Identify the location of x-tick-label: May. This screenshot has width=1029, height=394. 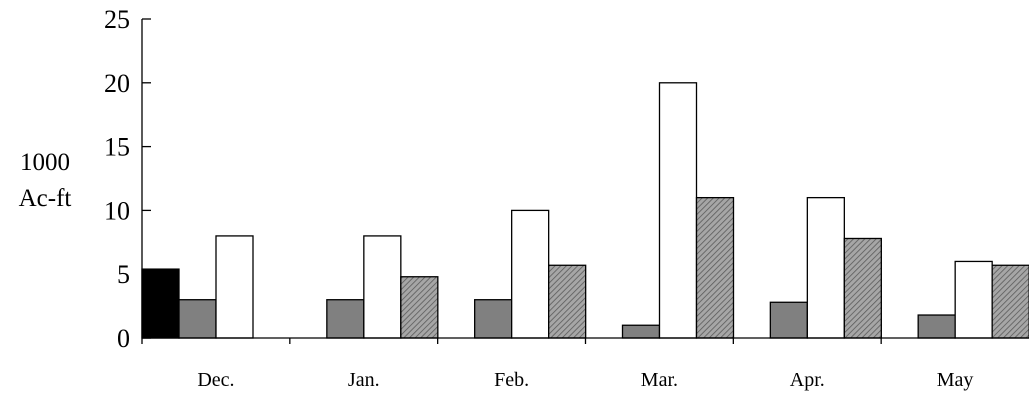
(955, 380).